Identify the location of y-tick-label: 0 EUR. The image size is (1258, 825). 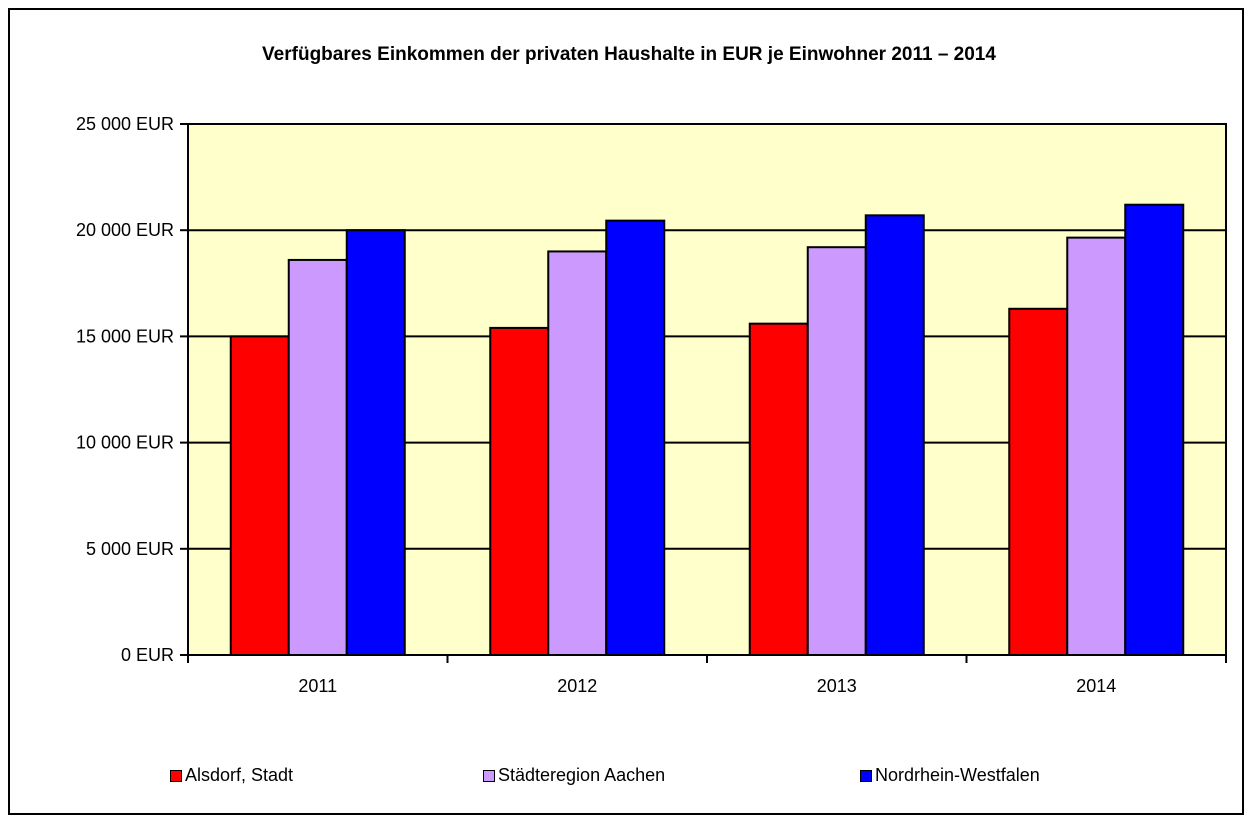
(147, 655).